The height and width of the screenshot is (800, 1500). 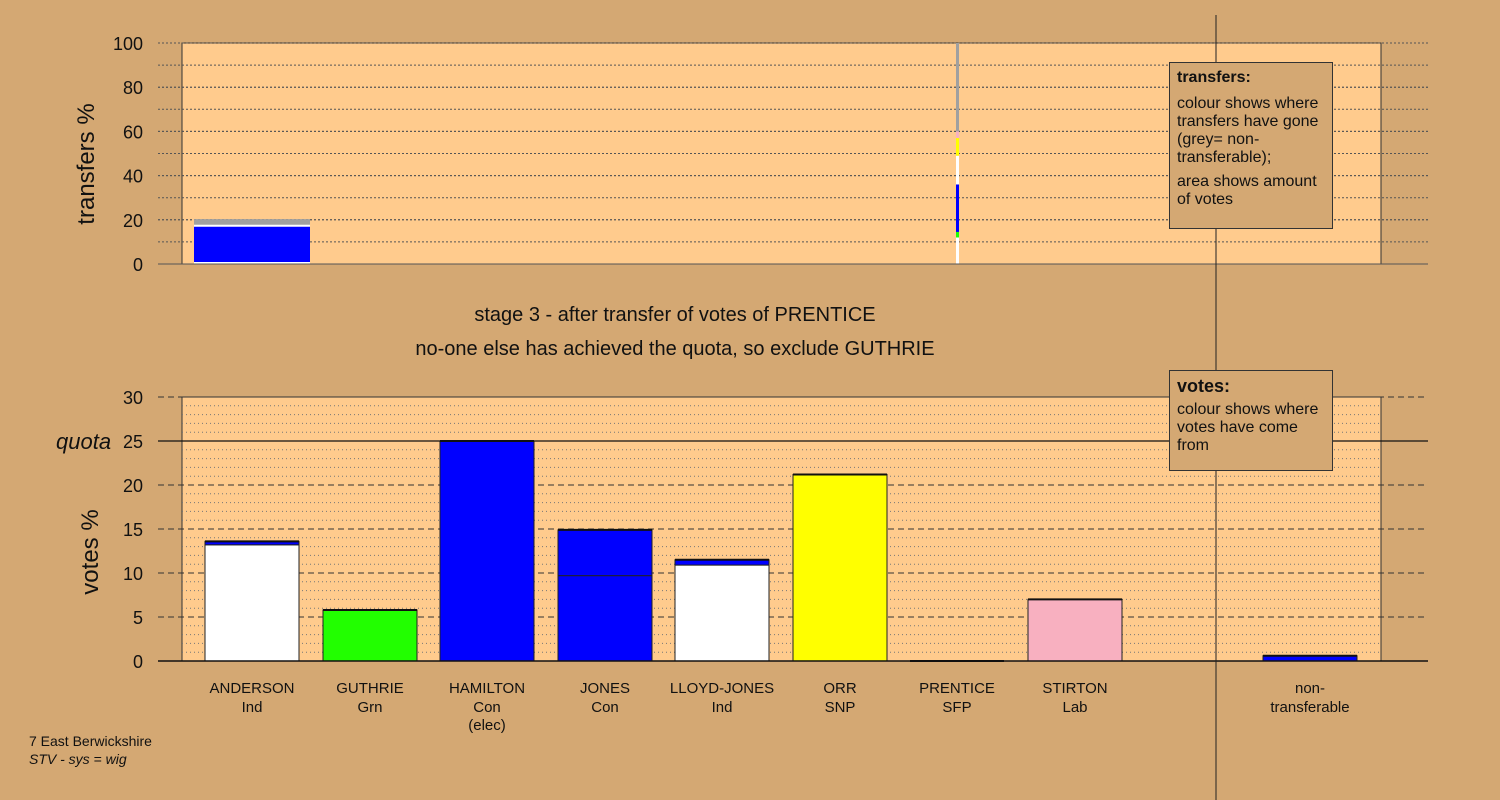 I want to click on candidate-name-label: HAMILTON, so click(x=487, y=688).